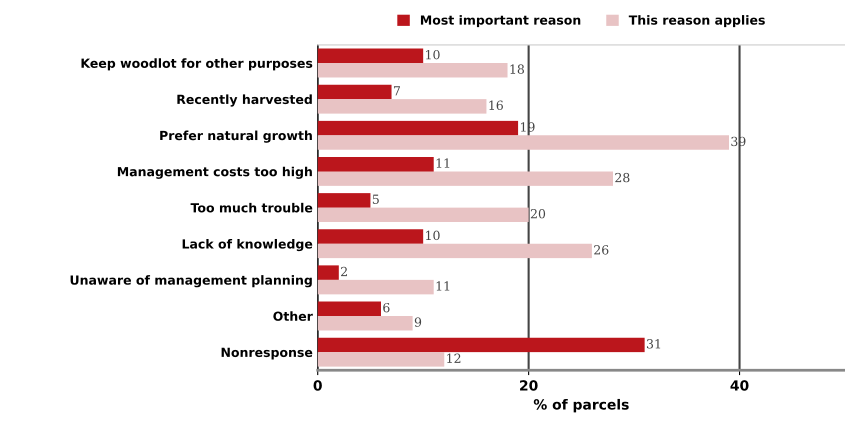  I want to click on x-axis-title: % of parcels, so click(581, 405).